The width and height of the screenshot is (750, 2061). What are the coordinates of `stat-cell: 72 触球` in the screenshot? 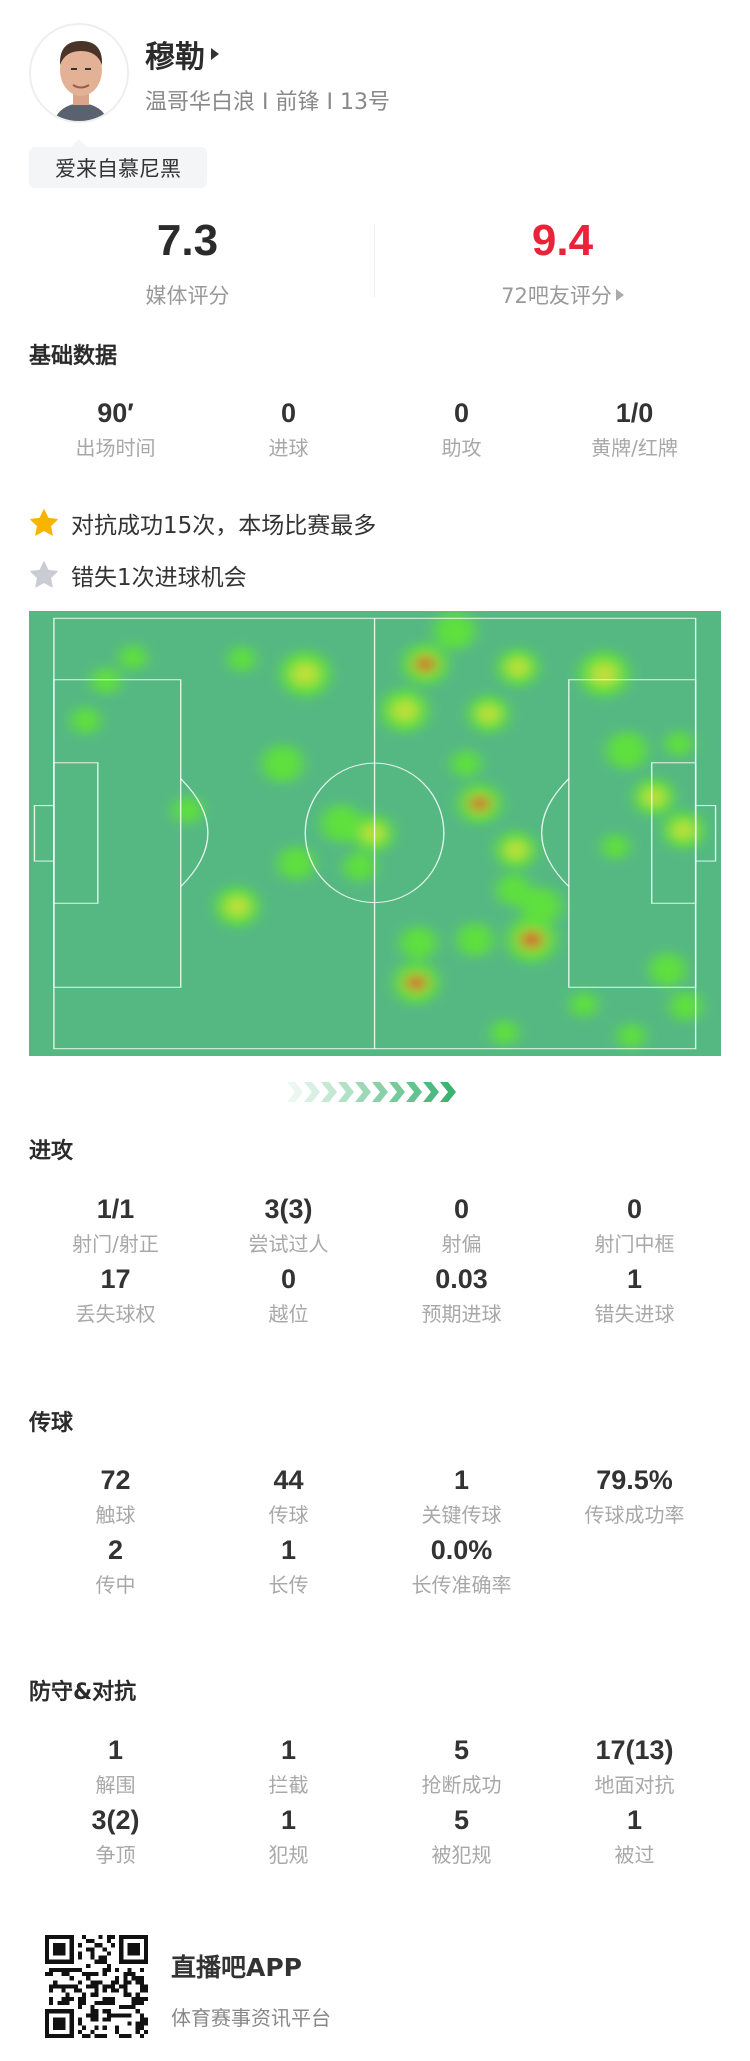 It's located at (115, 1499).